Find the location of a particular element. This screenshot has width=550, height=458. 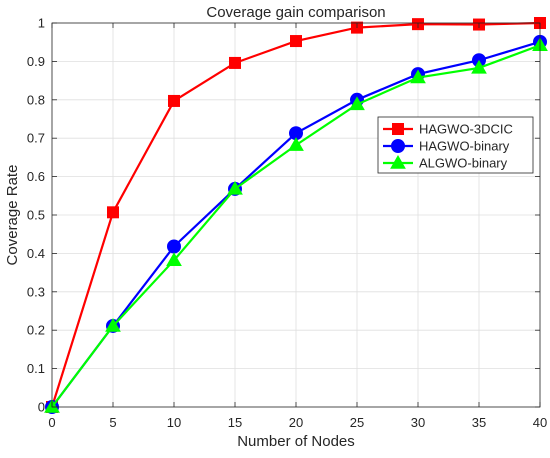

legend-item: HAGWO-3DCIC is located at coordinates (448, 129).